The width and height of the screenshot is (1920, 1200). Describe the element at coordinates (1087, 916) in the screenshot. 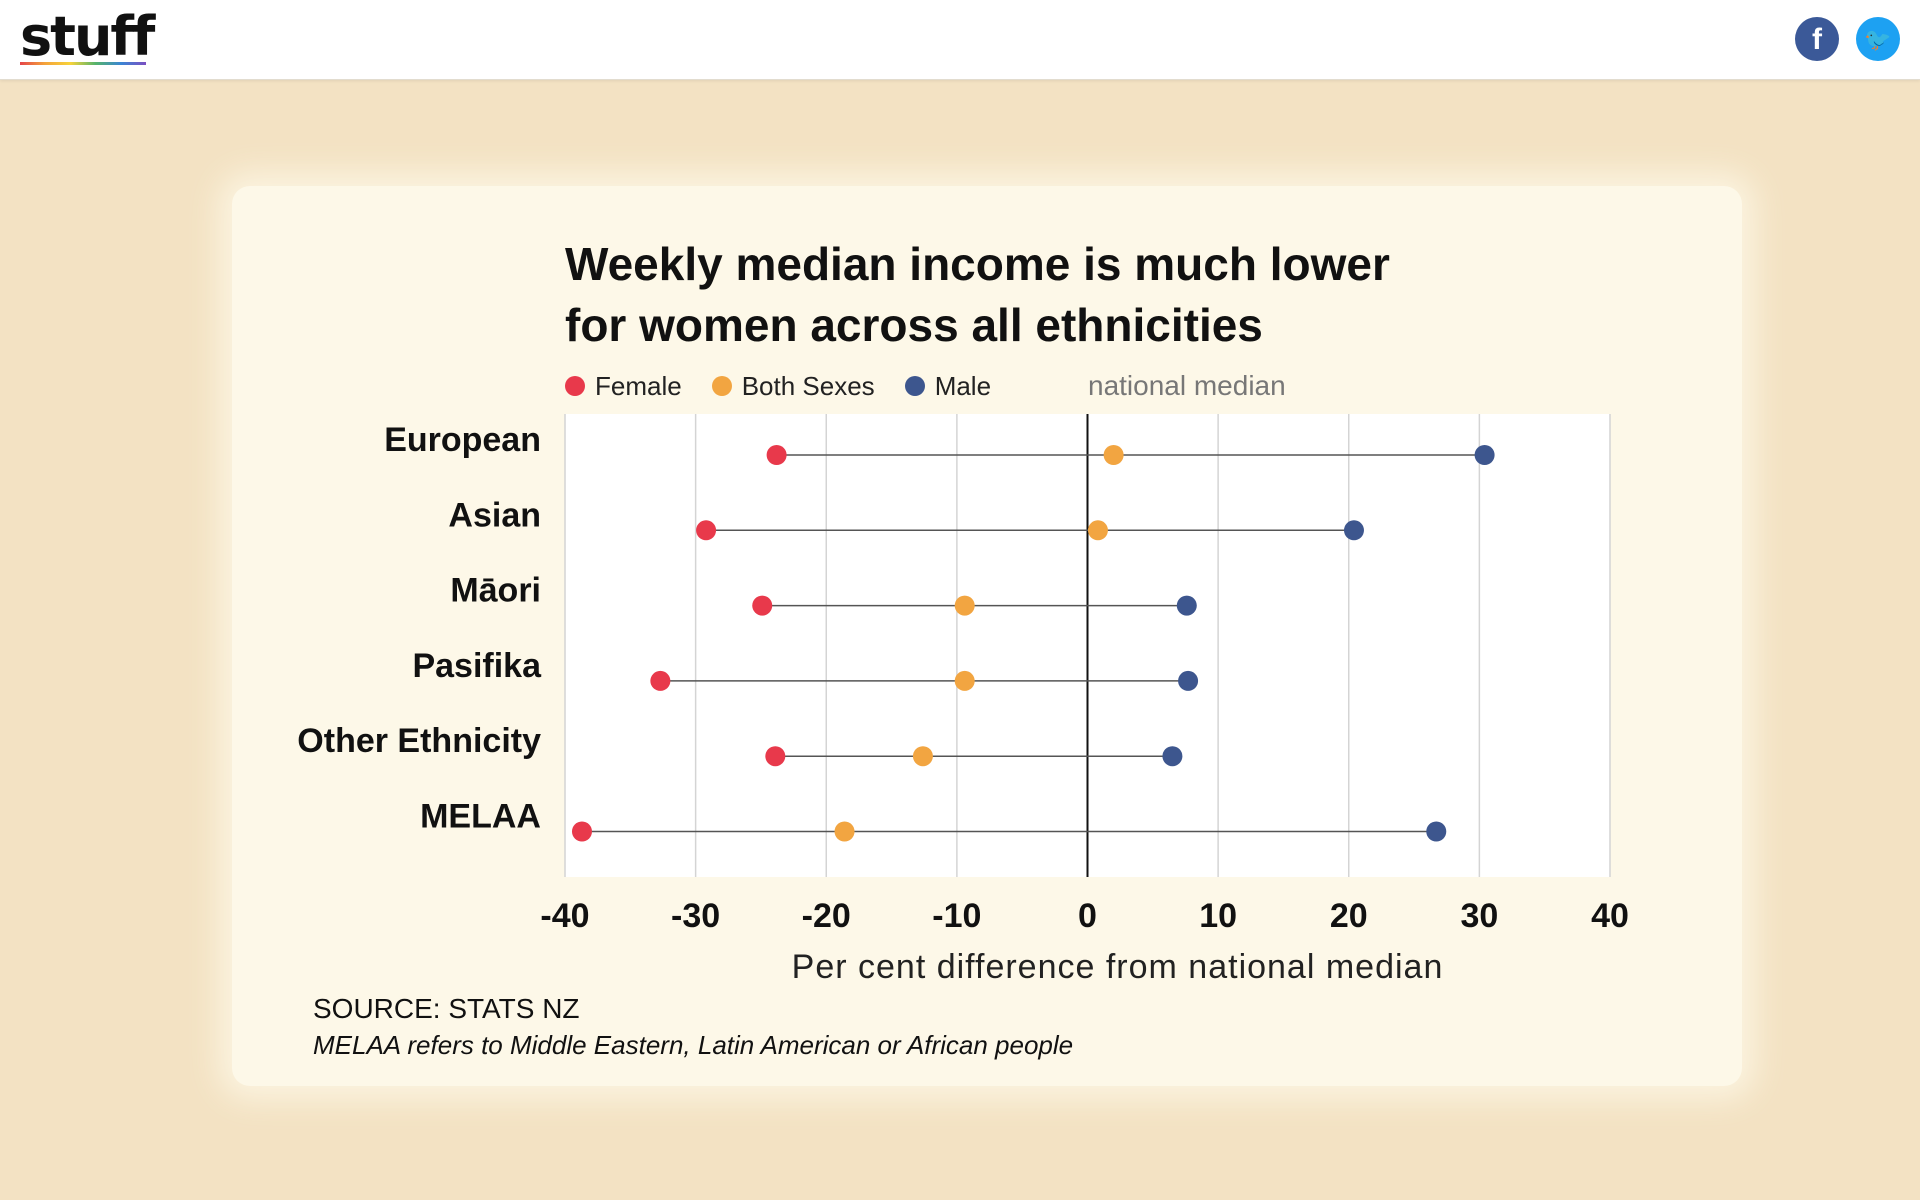

I see `x-tick-label: 0` at that location.